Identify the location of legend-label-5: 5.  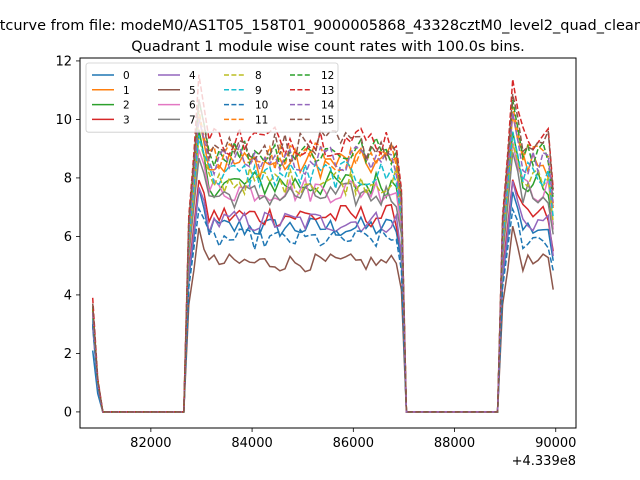
(192, 91).